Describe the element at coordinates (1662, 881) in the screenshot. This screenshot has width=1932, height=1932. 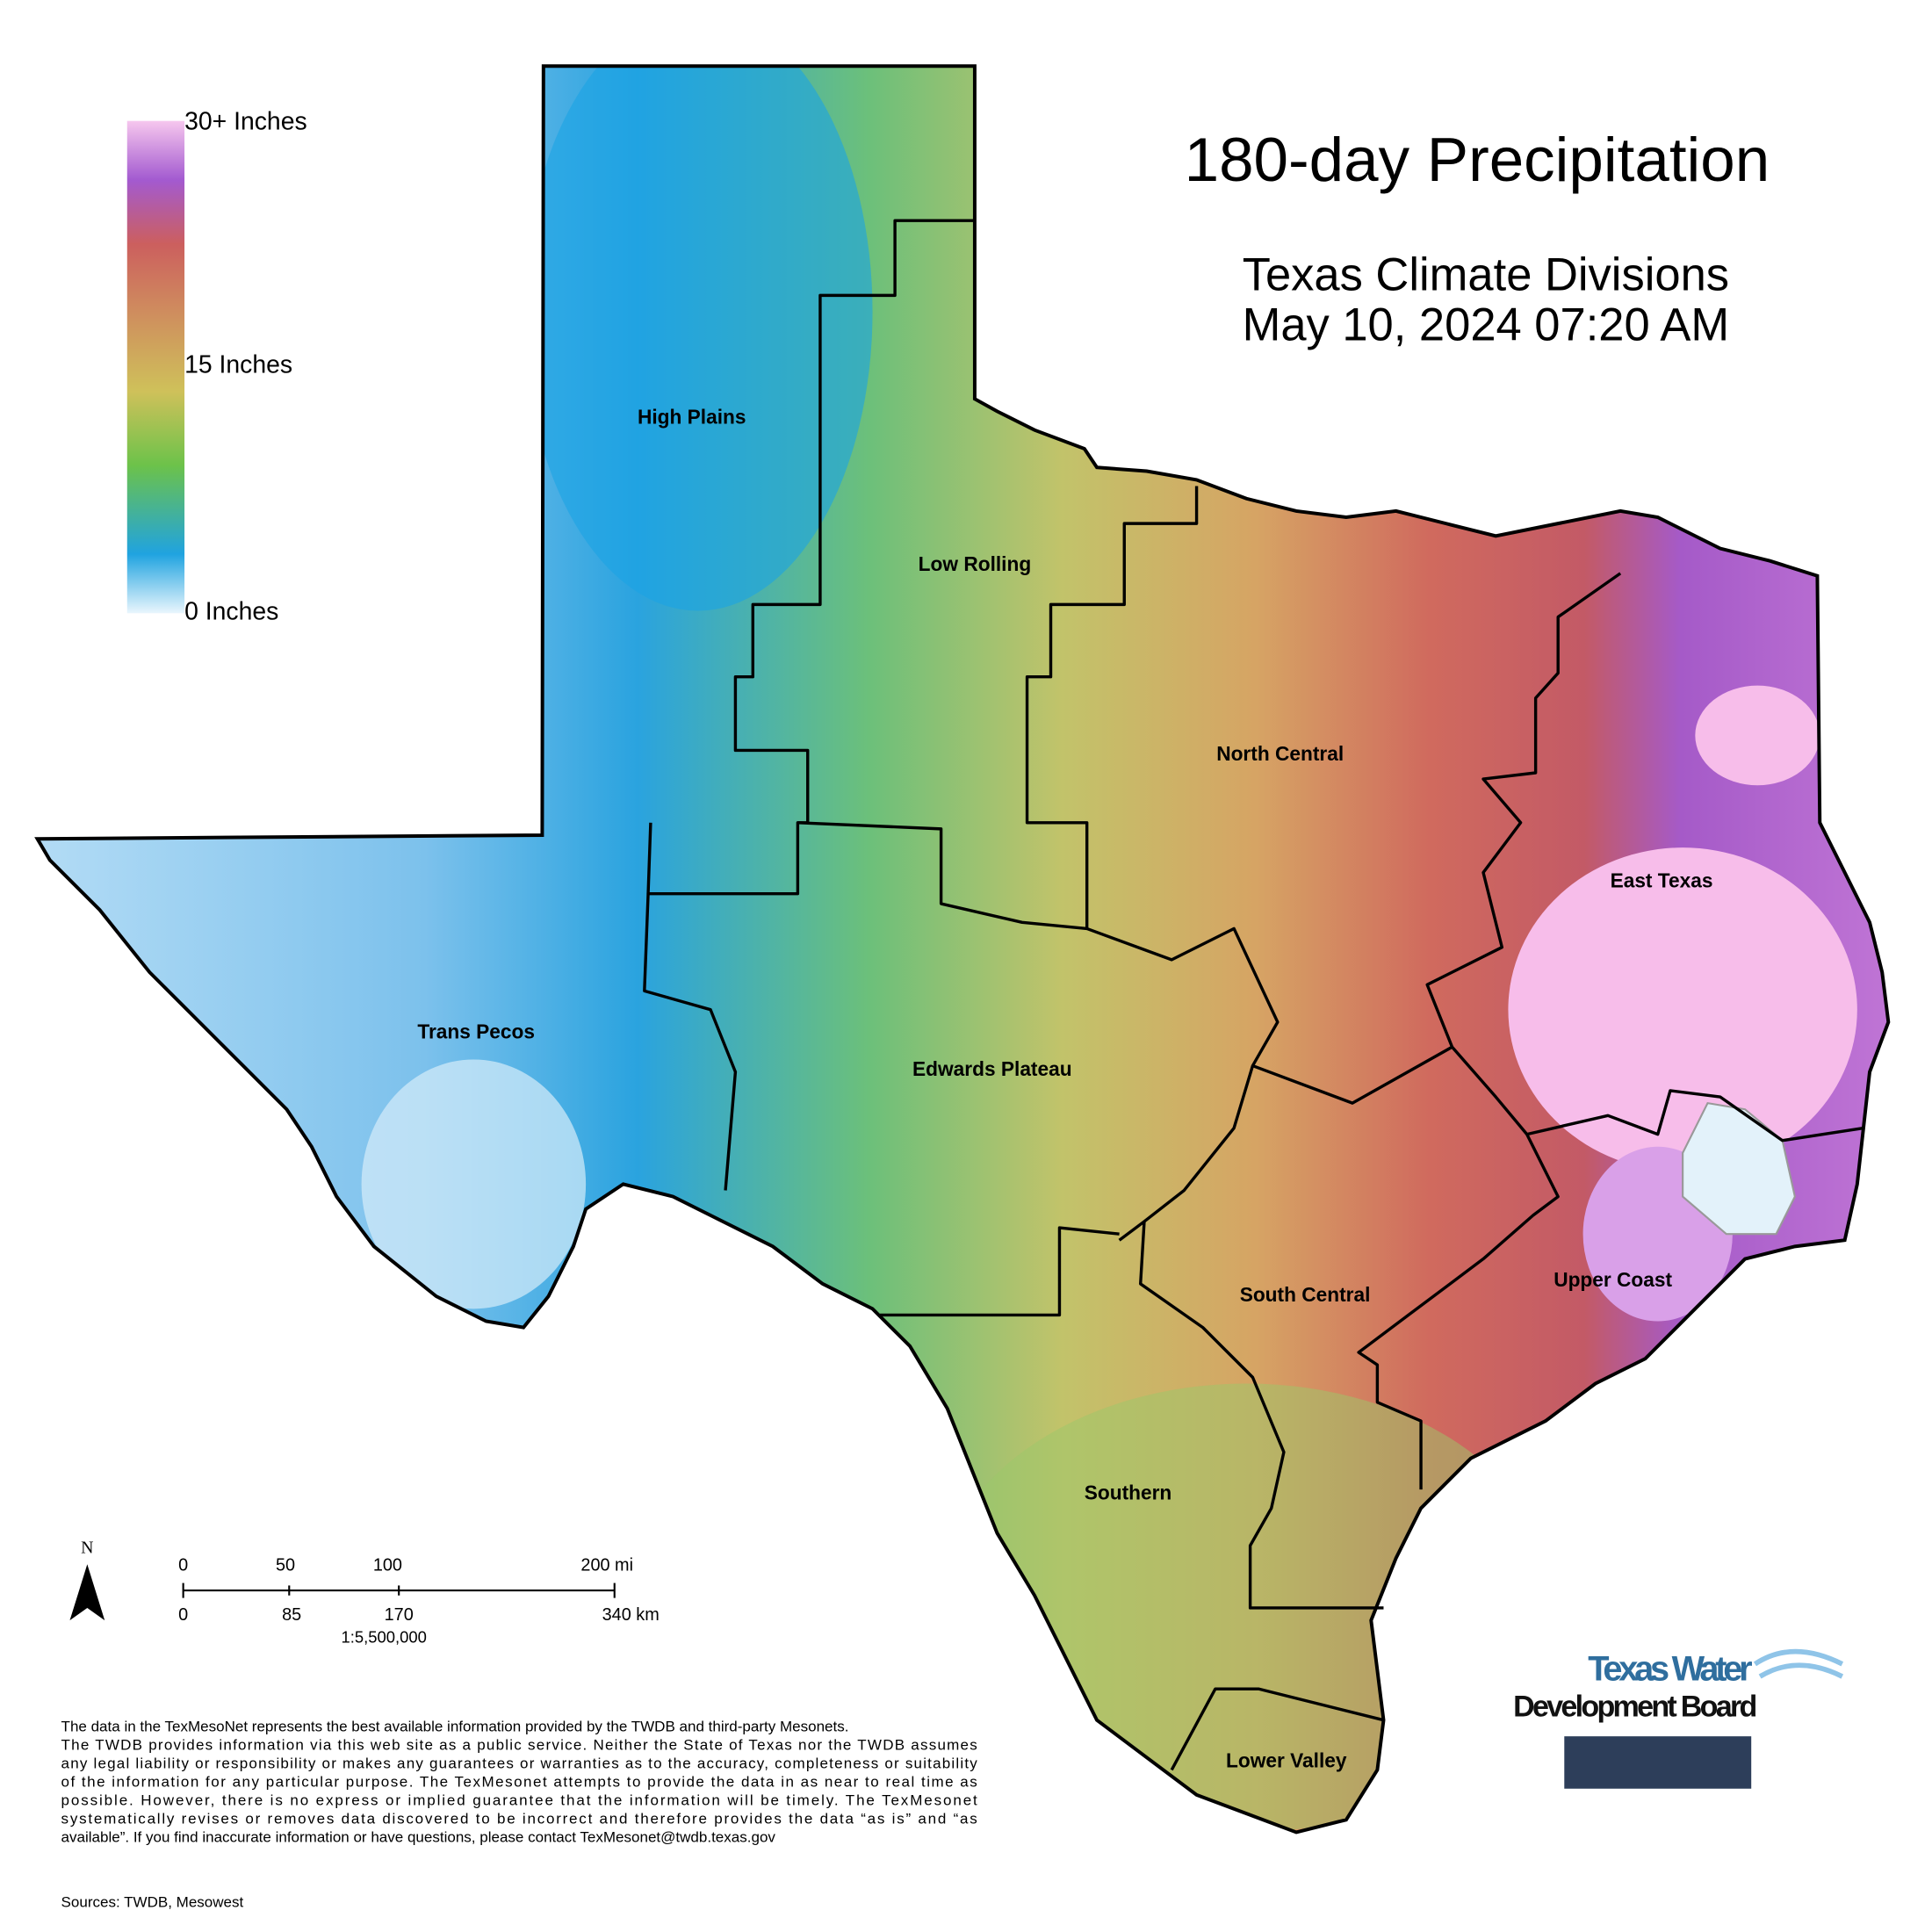
I see `region-label: East Texas` at that location.